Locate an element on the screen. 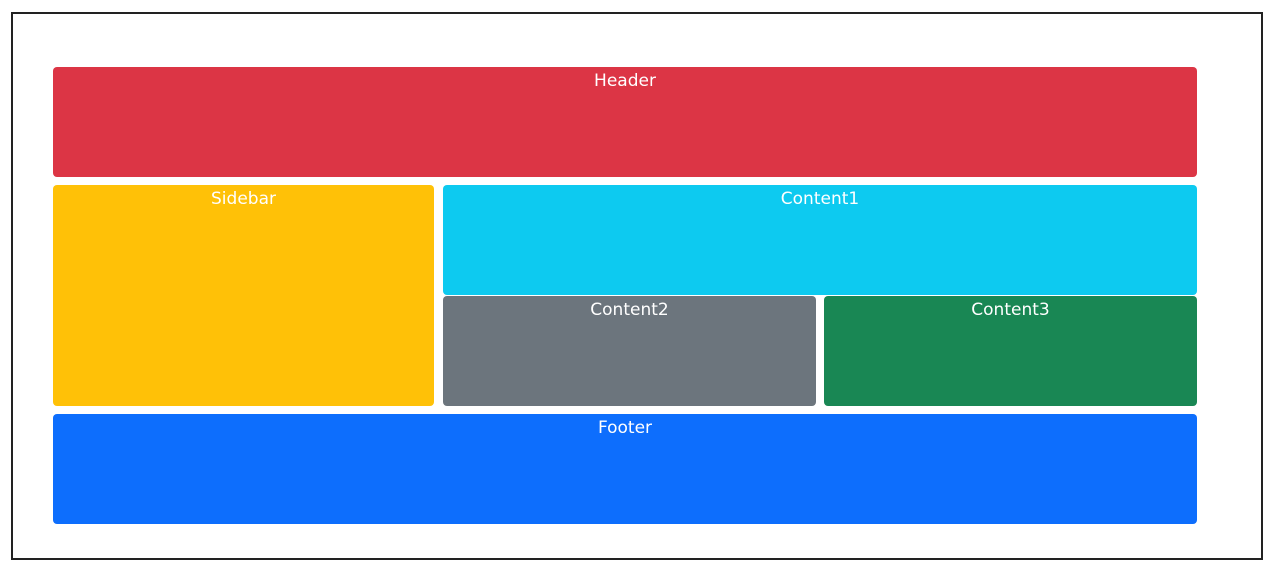 Image resolution: width=1275 pixels, height=571 pixels. content1-label: Content1 is located at coordinates (820, 199).